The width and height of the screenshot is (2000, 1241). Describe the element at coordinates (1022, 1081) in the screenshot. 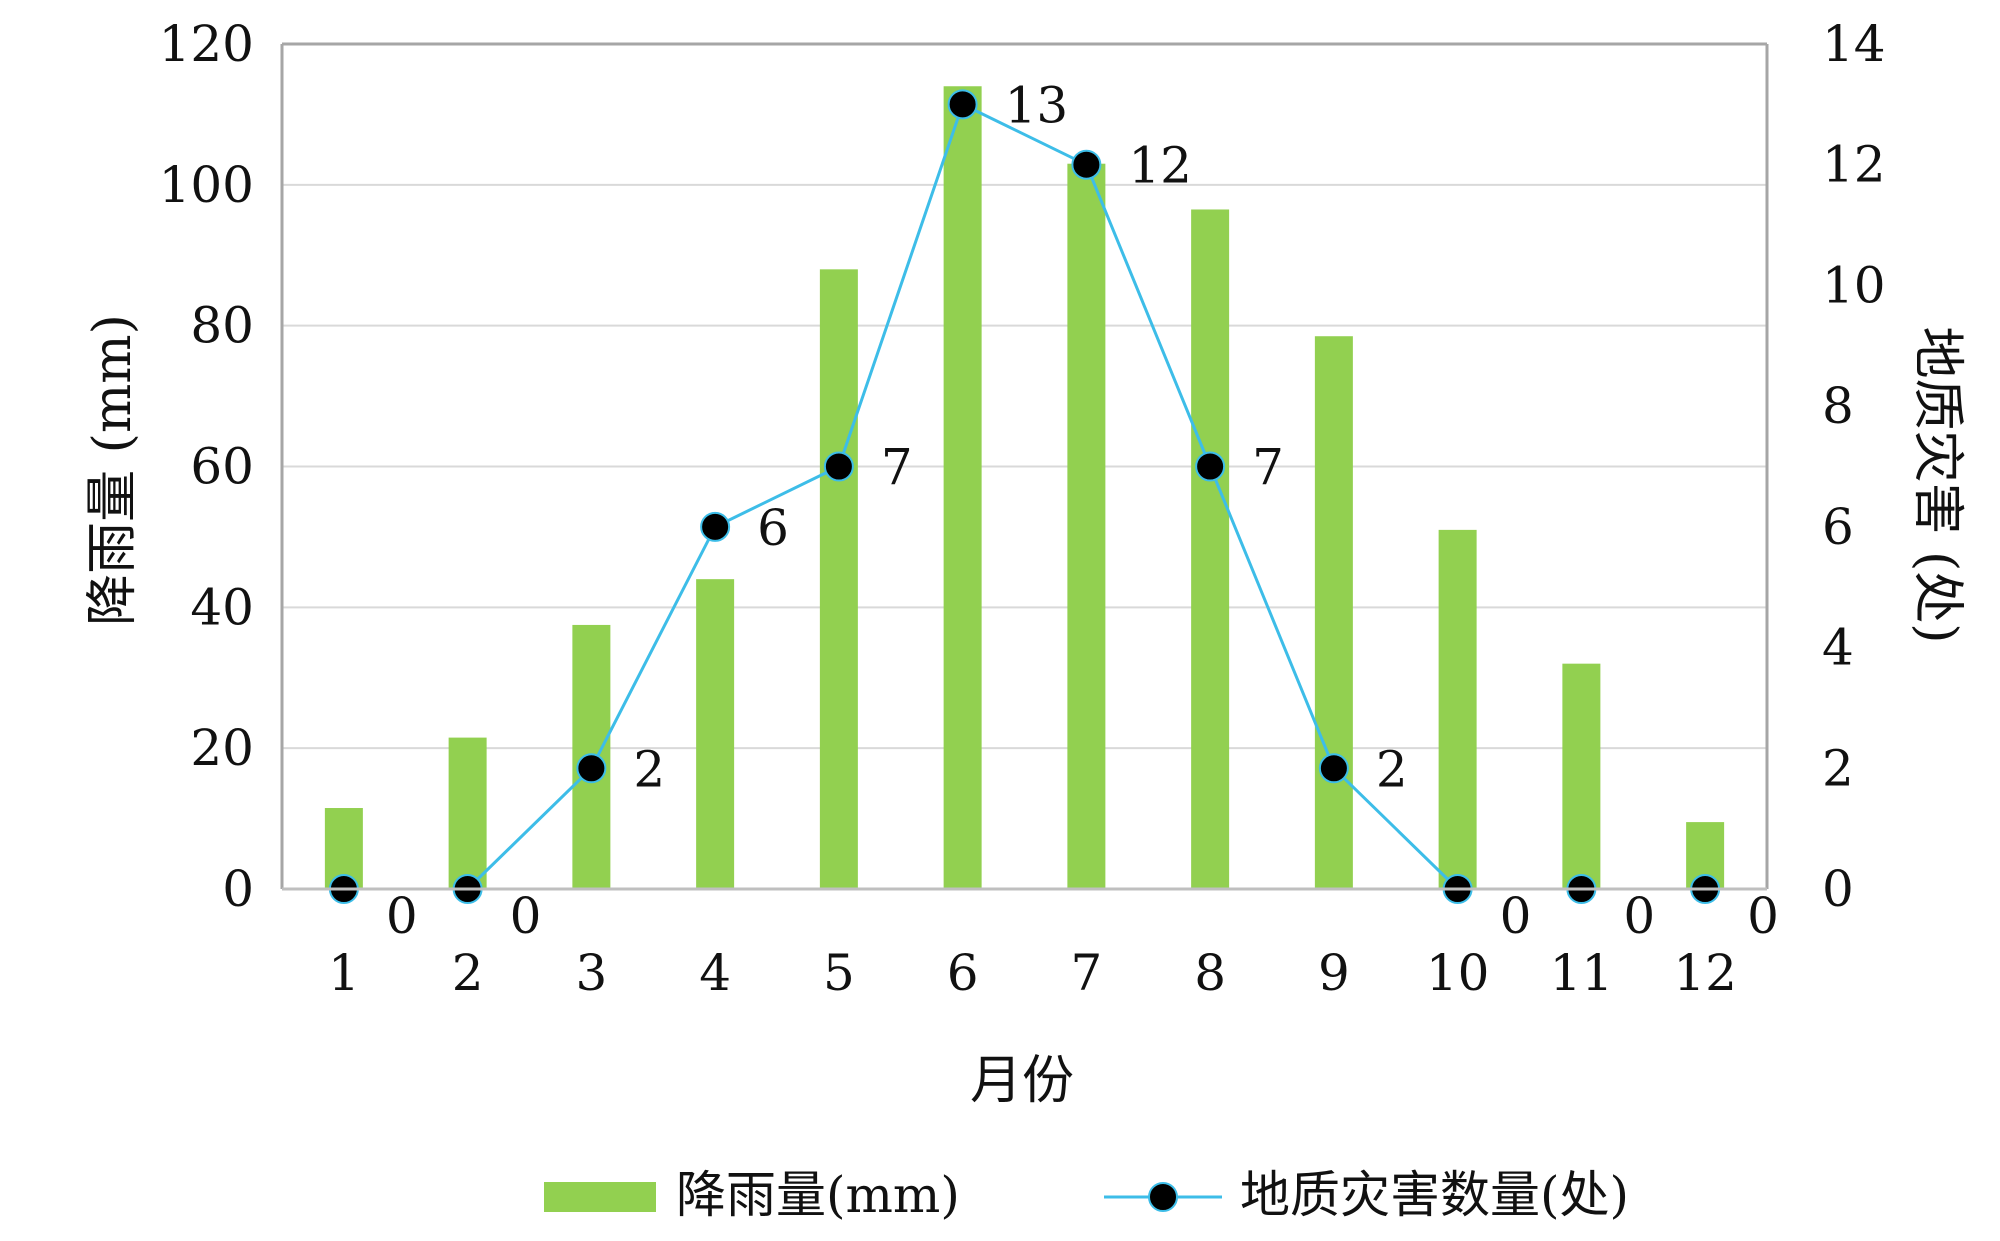

I see `x-axis-title: 月份` at that location.